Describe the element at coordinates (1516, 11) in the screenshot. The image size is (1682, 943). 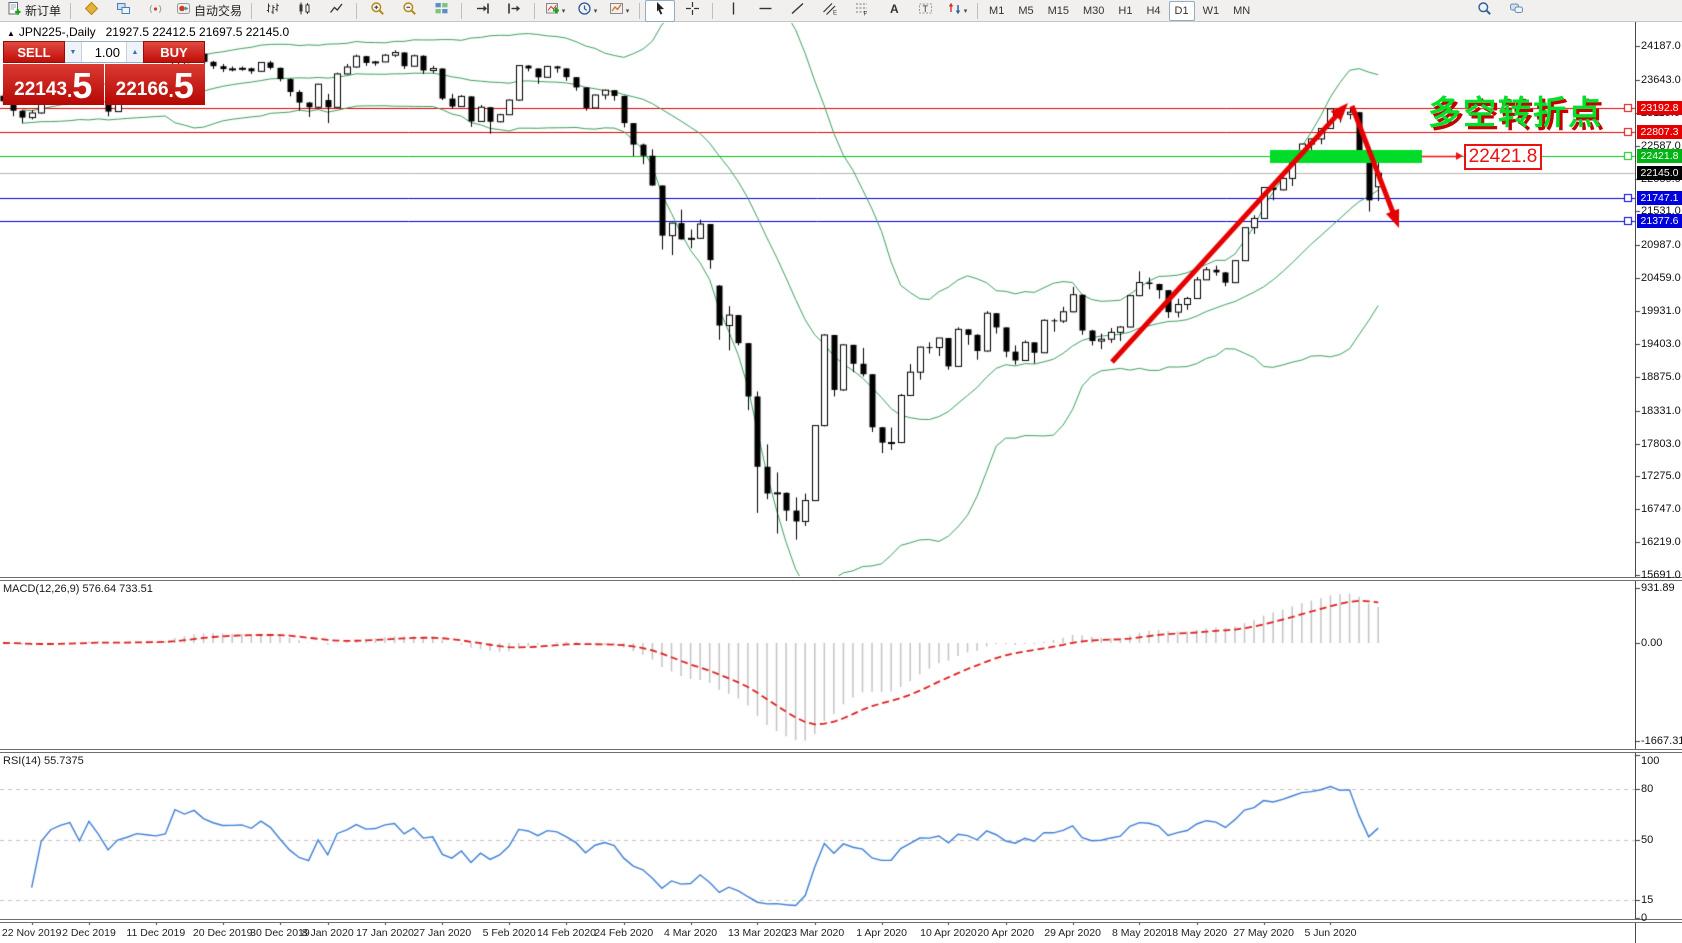
I see `chat-button` at that location.